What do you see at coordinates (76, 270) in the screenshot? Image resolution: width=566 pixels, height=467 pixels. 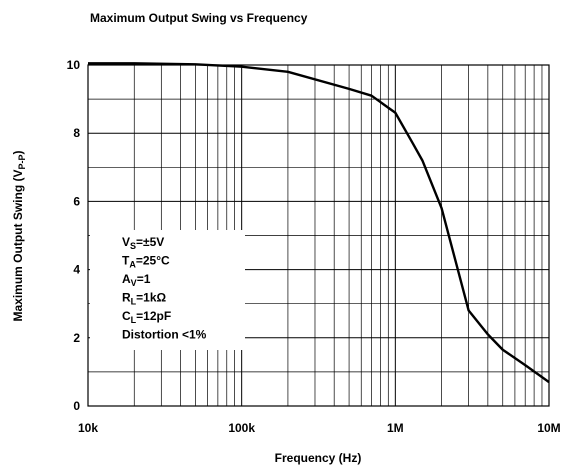 I see `y-tick-label: 4` at bounding box center [76, 270].